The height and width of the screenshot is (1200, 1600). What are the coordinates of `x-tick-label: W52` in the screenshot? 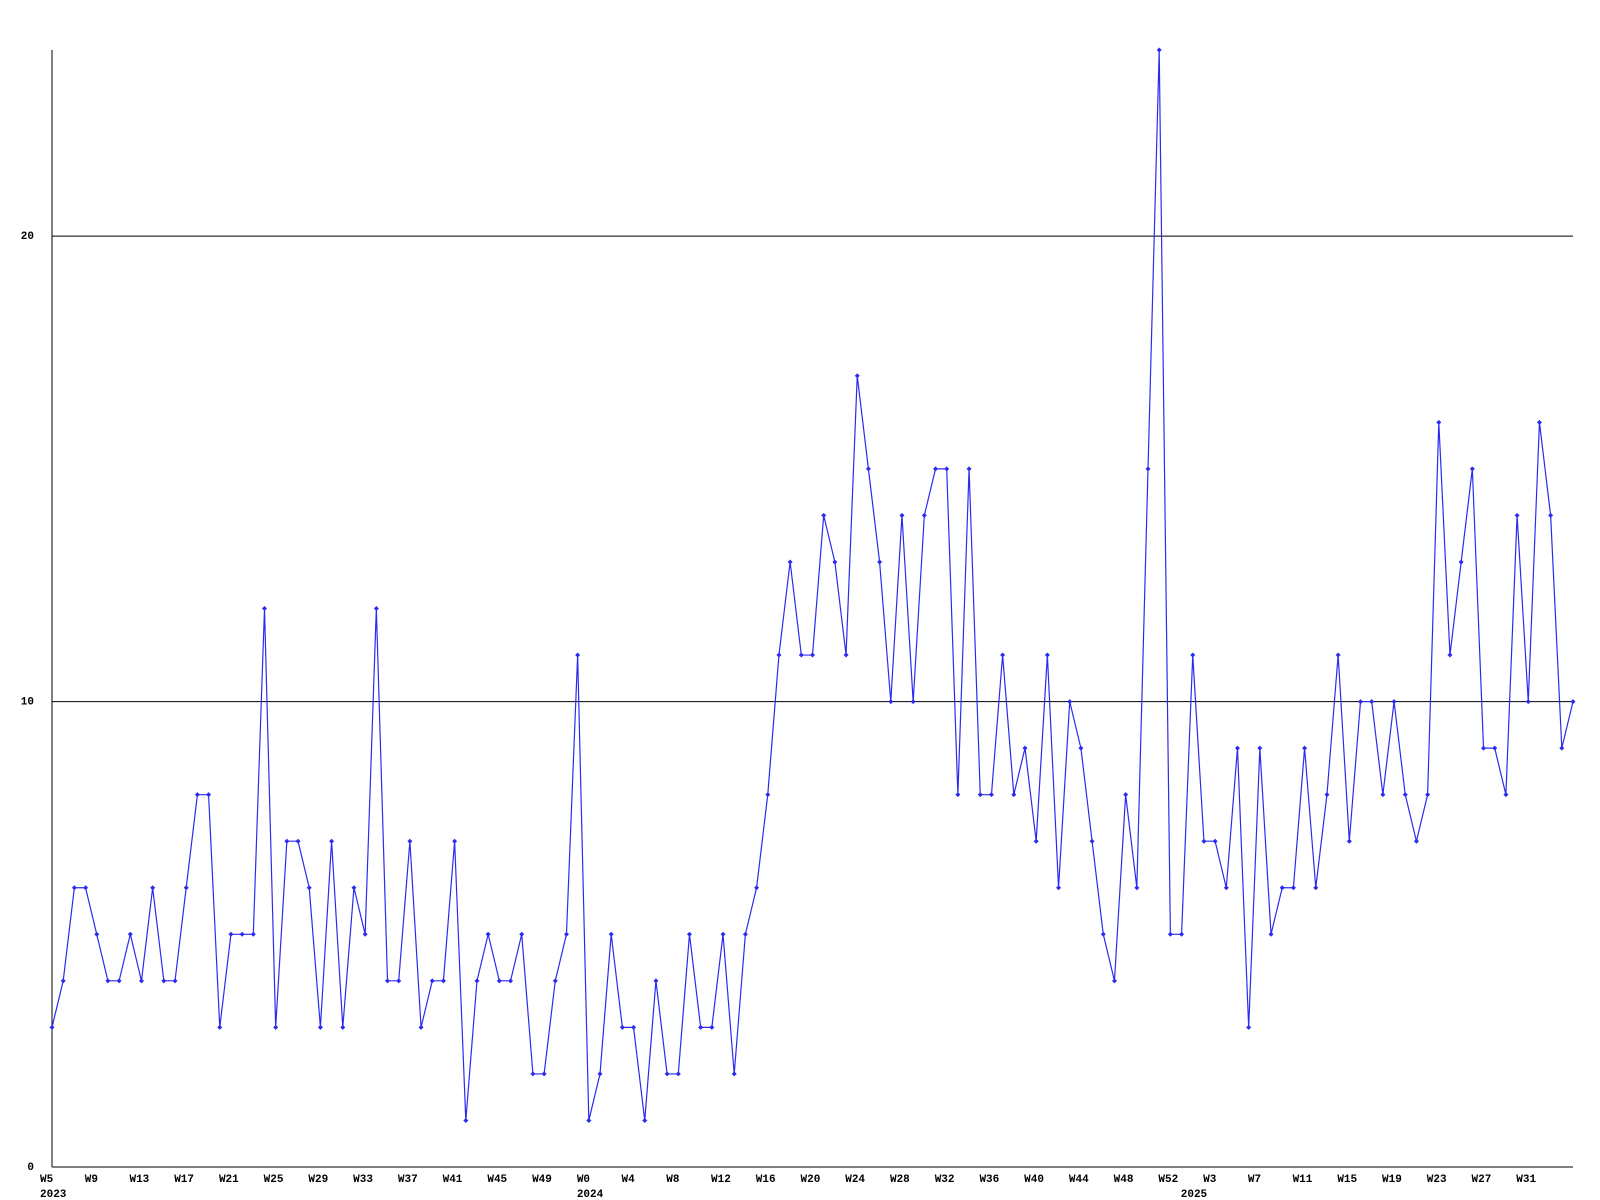 It's located at (1168, 1180).